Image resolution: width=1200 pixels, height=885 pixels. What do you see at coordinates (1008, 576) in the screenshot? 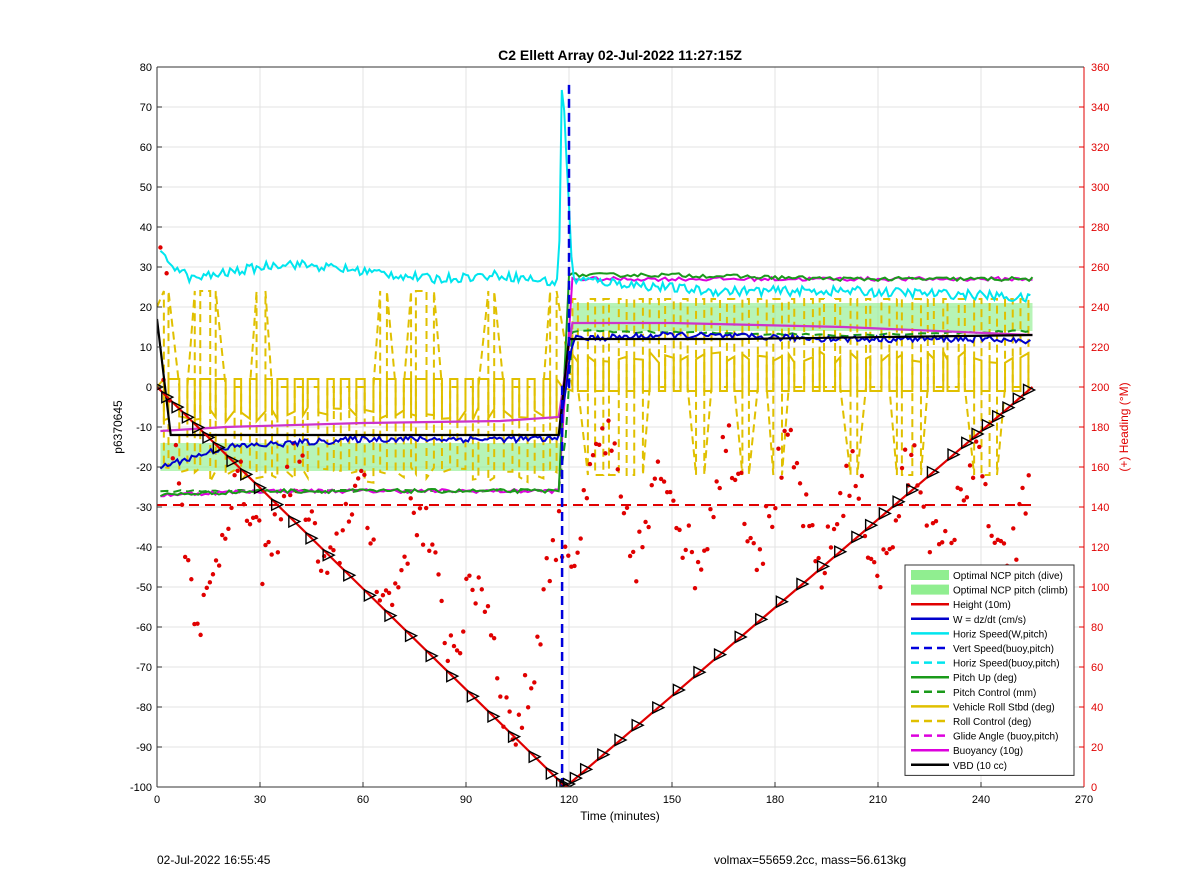
I see `legend-label: Optimal NCP pitch (dive)` at bounding box center [1008, 576].